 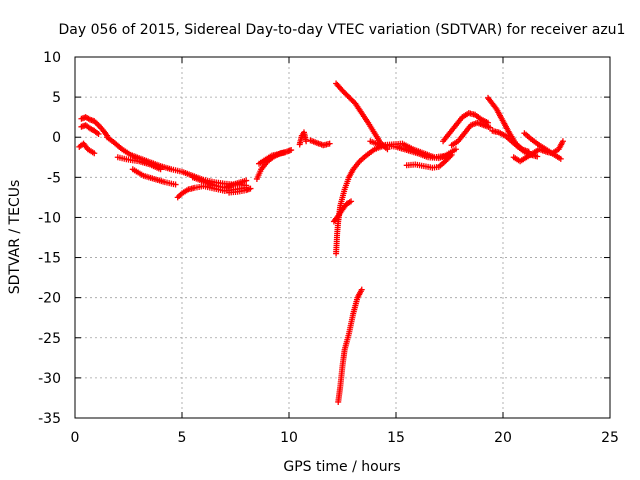 I want to click on x-tick-label: 0, so click(x=75, y=438).